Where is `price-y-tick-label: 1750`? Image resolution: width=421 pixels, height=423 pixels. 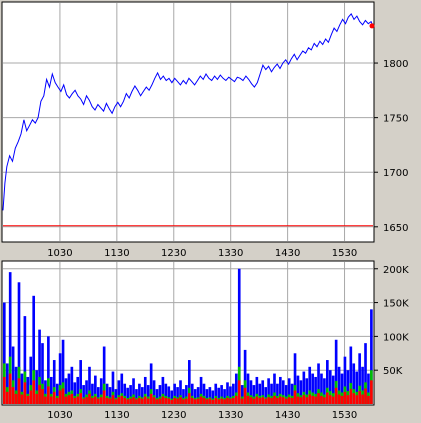
price-y-tick-label: 1750 is located at coordinates (395, 119).